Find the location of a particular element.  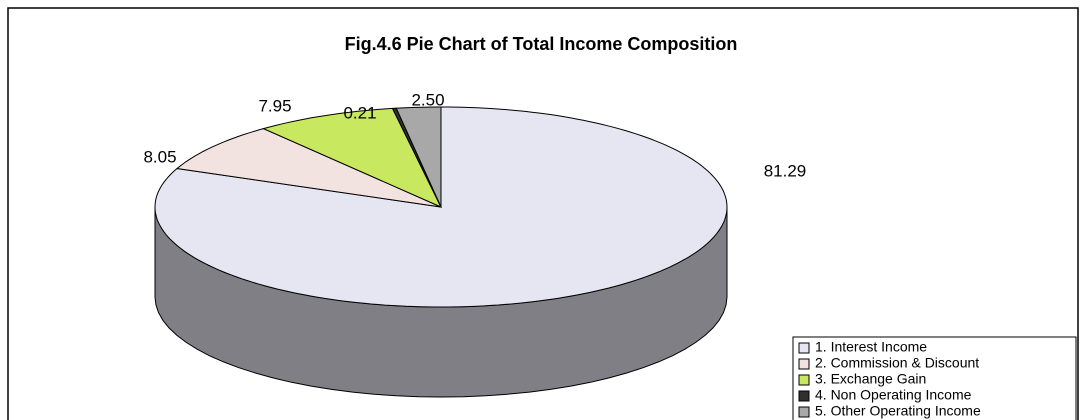

data-label: 81.29 is located at coordinates (785, 170).